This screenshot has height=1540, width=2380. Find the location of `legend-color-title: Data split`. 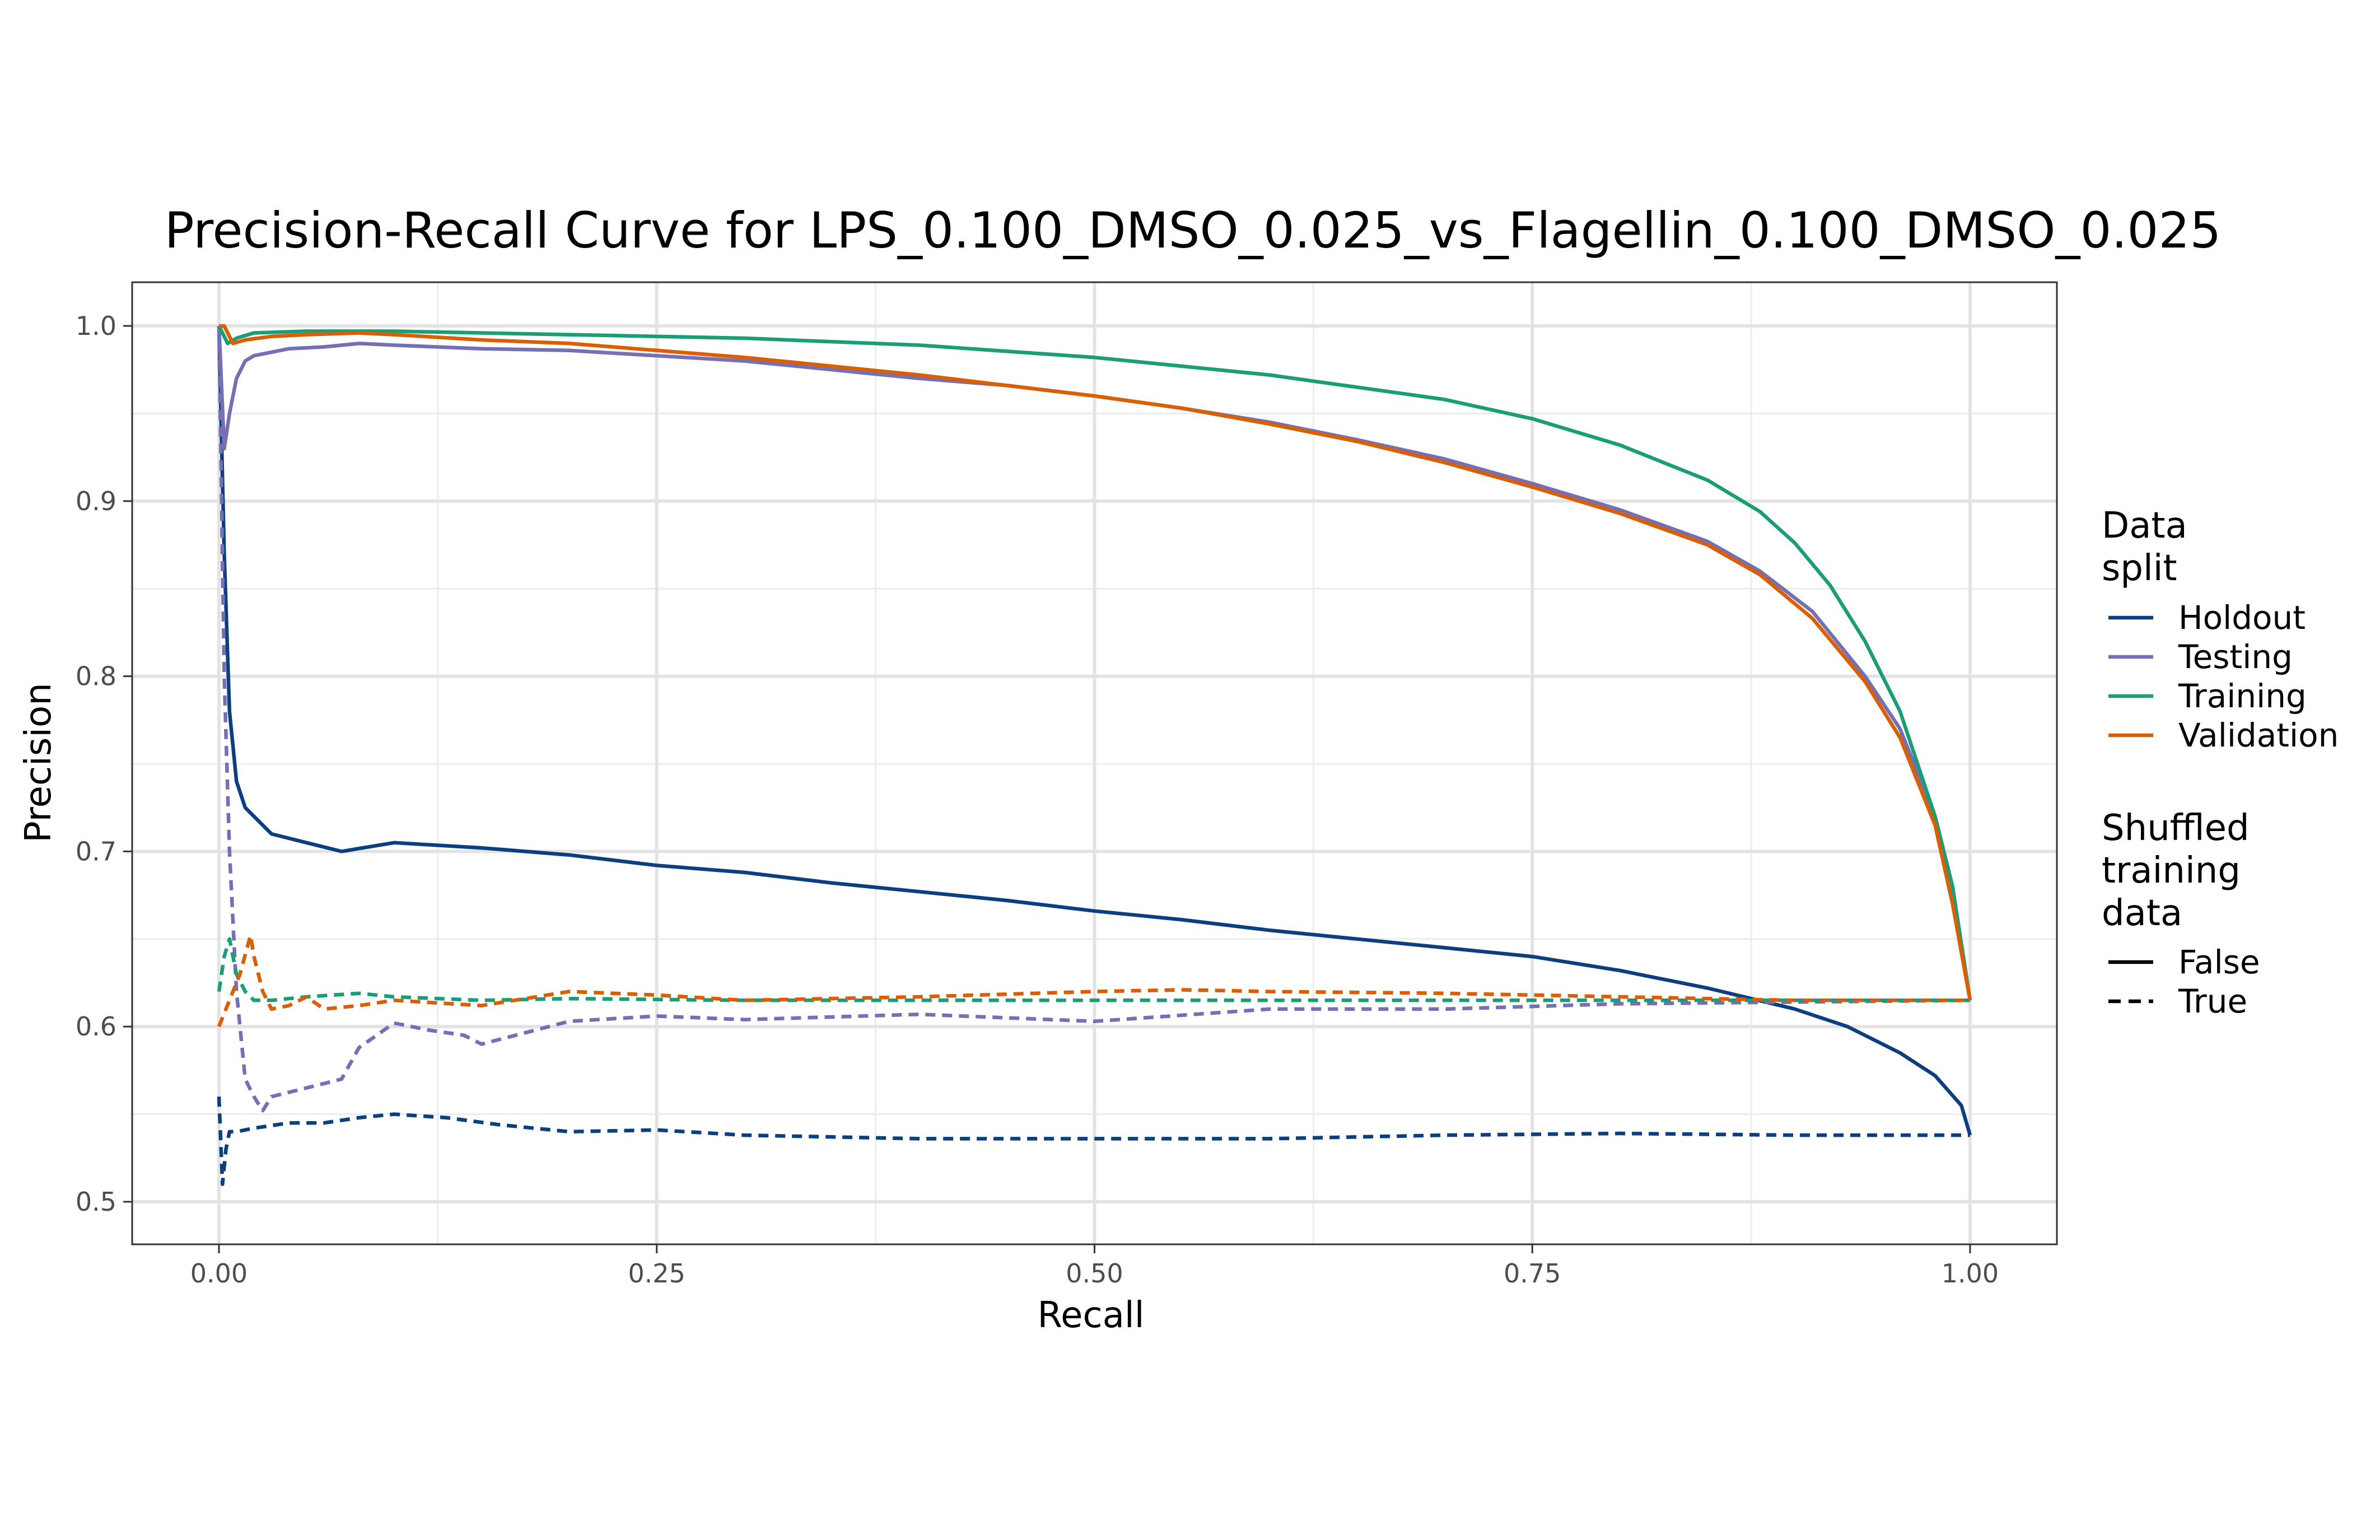

legend-color-title: Data split is located at coordinates (2145, 547).